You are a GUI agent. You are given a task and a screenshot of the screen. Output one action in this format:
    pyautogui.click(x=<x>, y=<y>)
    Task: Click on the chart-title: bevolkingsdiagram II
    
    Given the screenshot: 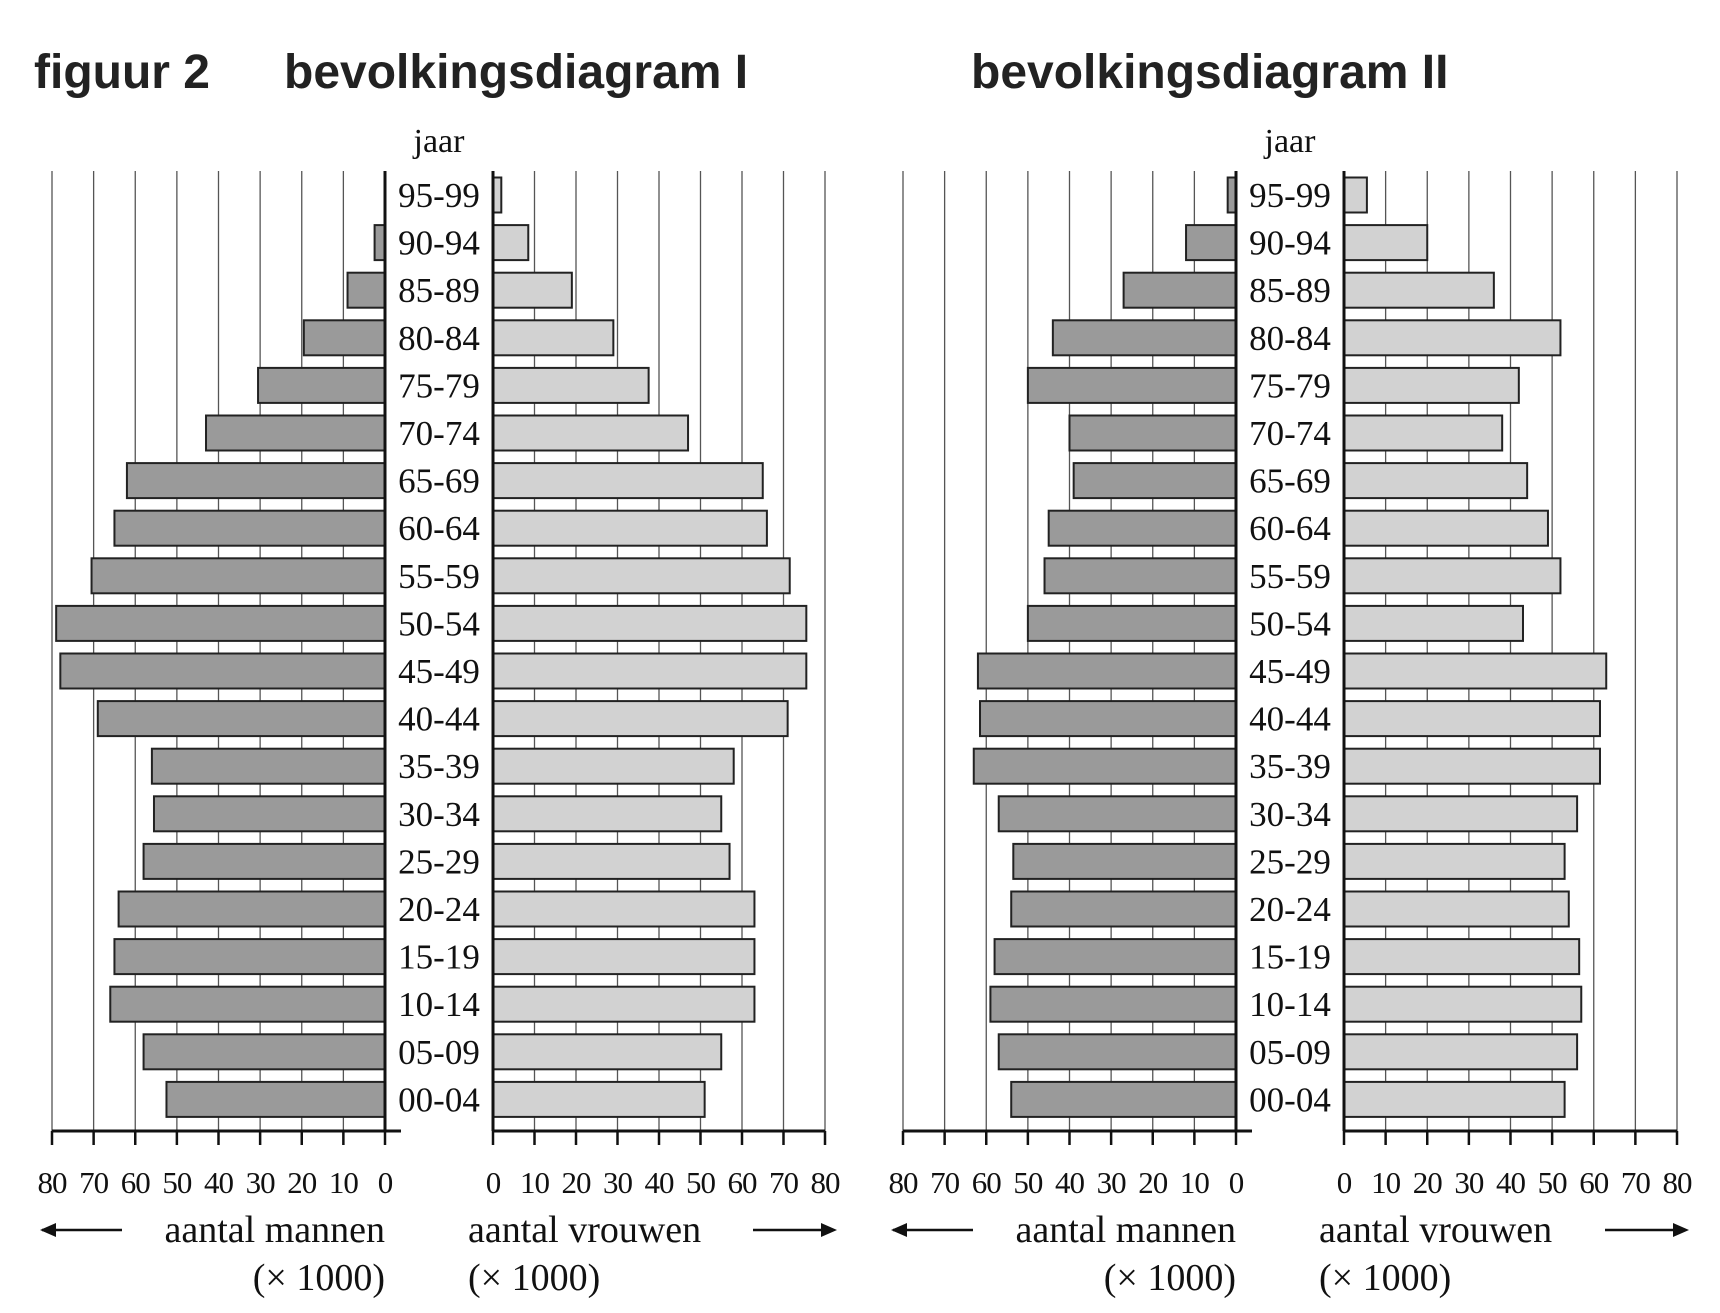 What is the action you would take?
    pyautogui.click(x=1209, y=72)
    